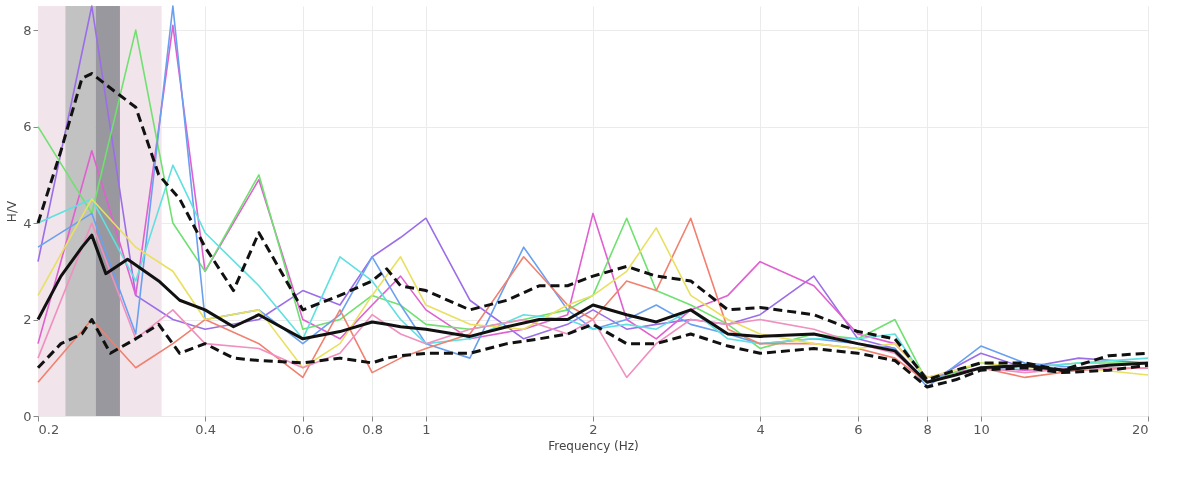 This screenshot has width=1191, height=477. Describe the element at coordinates (593, 445) in the screenshot. I see `x-axis-title: Frequency (Hz)` at that location.